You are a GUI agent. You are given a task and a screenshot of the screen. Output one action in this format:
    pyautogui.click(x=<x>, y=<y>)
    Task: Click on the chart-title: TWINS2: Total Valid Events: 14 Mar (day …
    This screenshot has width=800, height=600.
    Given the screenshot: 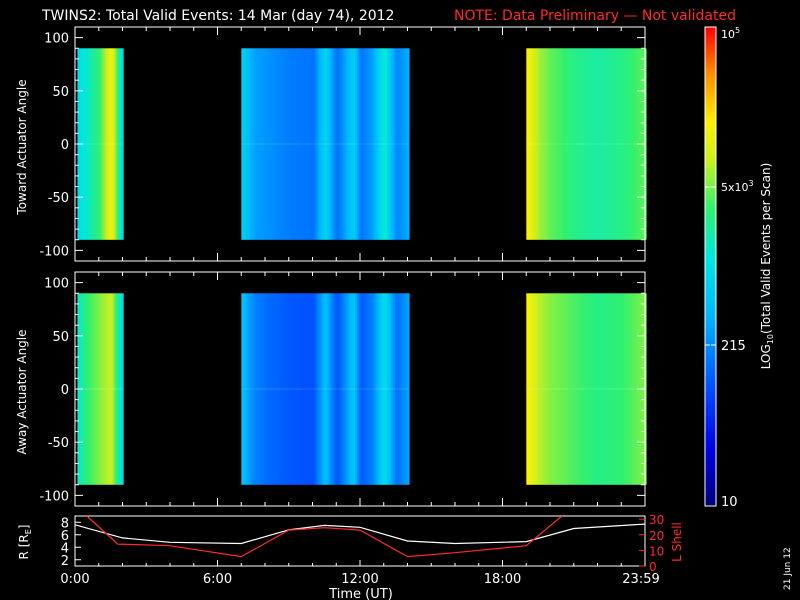 What is the action you would take?
    pyautogui.click(x=217, y=16)
    